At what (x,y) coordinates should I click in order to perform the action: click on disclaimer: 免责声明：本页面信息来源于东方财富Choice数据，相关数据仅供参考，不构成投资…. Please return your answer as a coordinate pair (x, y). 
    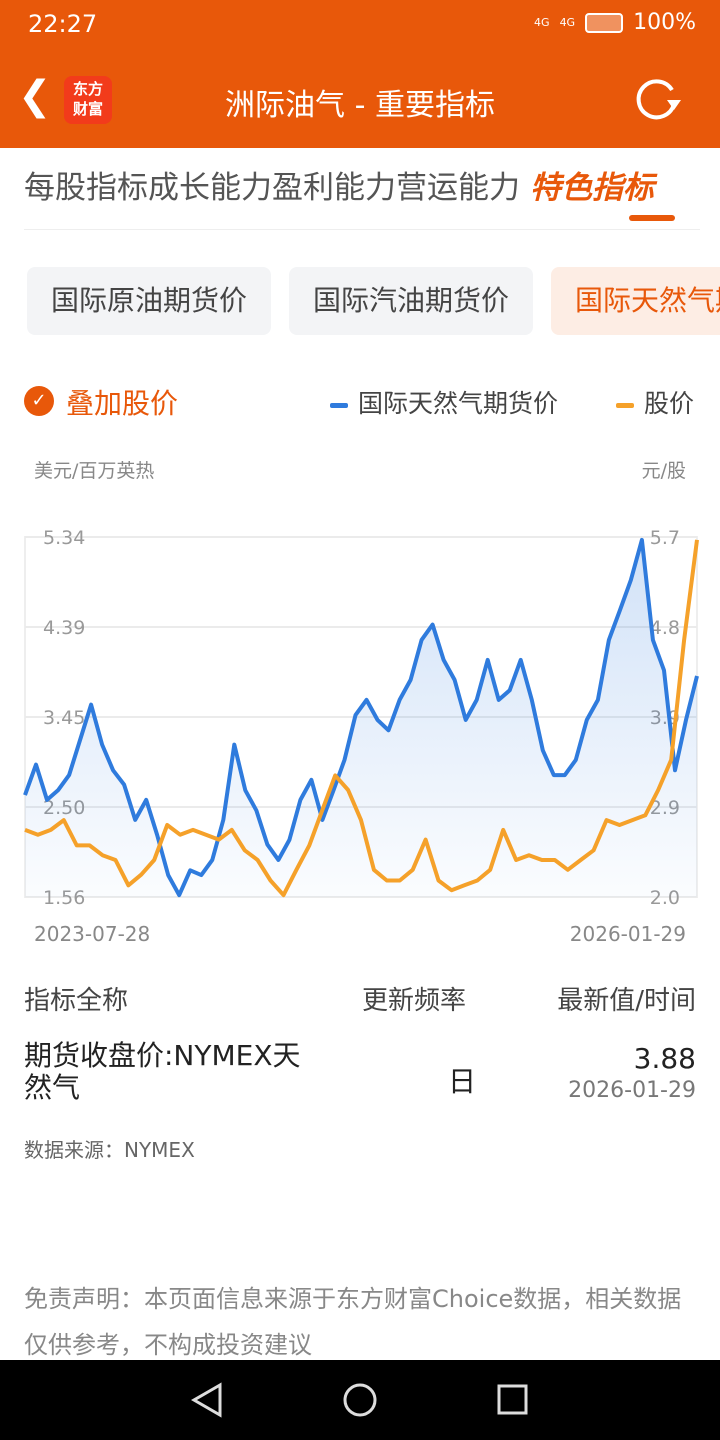
    Looking at the image, I should click on (353, 1322).